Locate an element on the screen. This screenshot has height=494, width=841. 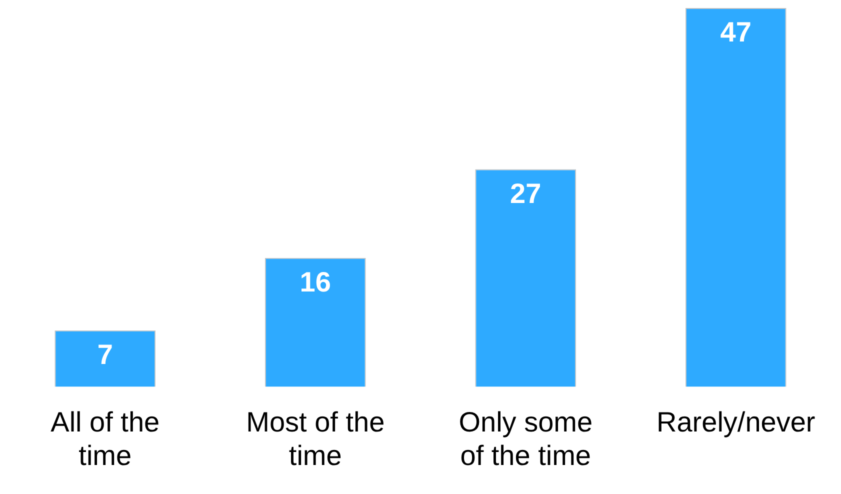
x-tick-label: Rarely/never is located at coordinates (736, 422).